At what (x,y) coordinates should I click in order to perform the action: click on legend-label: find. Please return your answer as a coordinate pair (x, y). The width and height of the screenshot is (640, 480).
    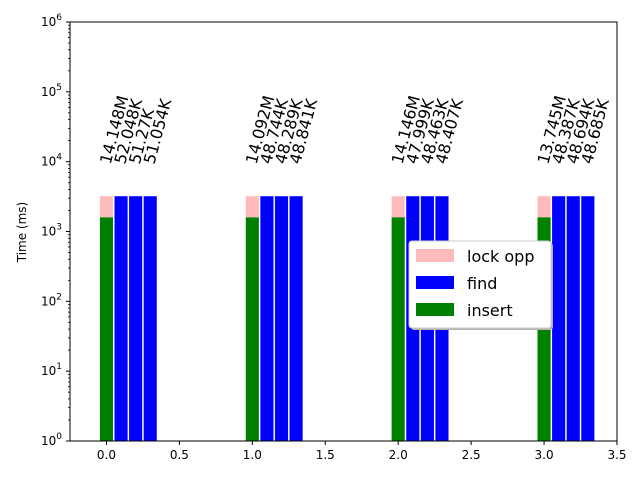
    Looking at the image, I should click on (482, 283).